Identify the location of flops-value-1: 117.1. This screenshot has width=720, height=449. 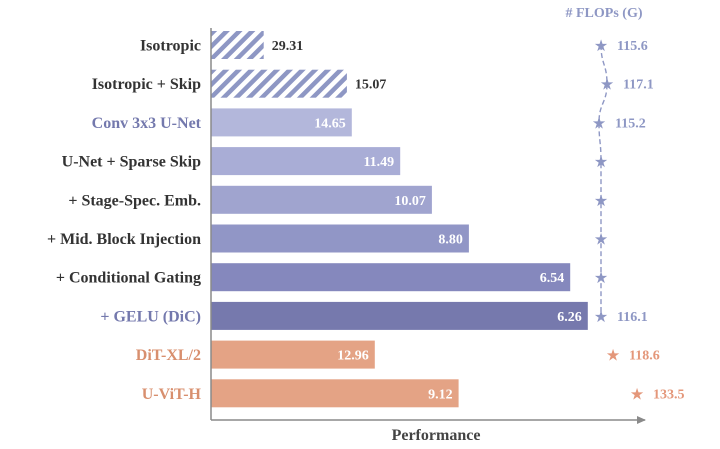
(638, 85).